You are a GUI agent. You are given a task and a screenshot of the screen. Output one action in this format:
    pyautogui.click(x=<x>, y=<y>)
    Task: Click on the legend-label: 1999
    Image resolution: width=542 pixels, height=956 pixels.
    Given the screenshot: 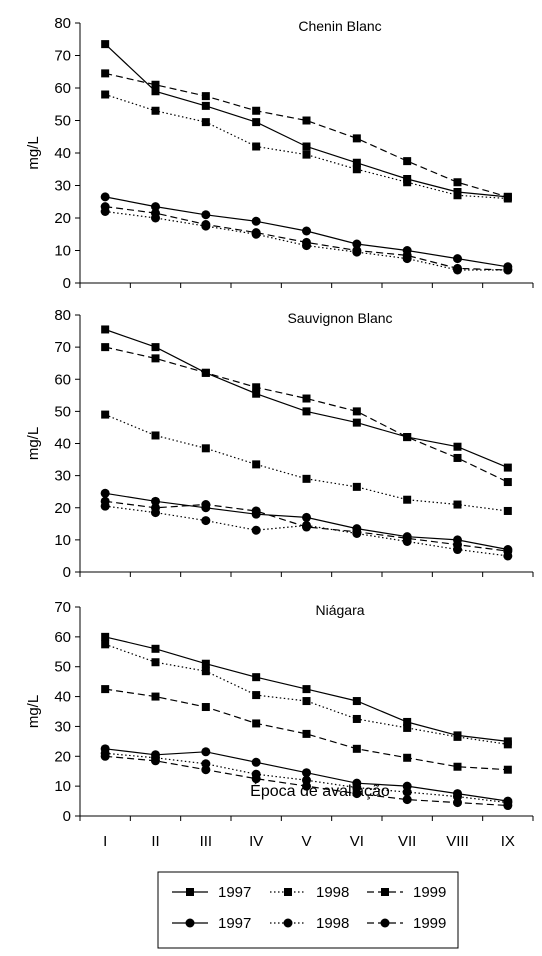 What is the action you would take?
    pyautogui.click(x=429, y=923)
    